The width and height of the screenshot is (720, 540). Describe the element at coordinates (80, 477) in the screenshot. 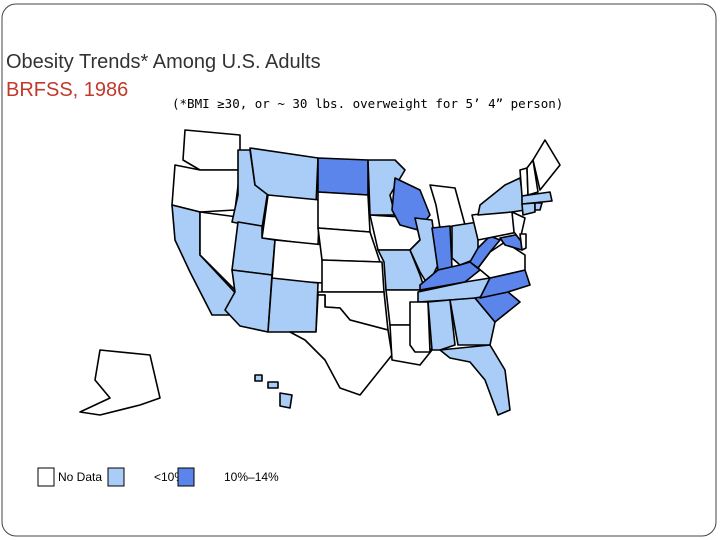

I see `legend-label: No Data` at that location.